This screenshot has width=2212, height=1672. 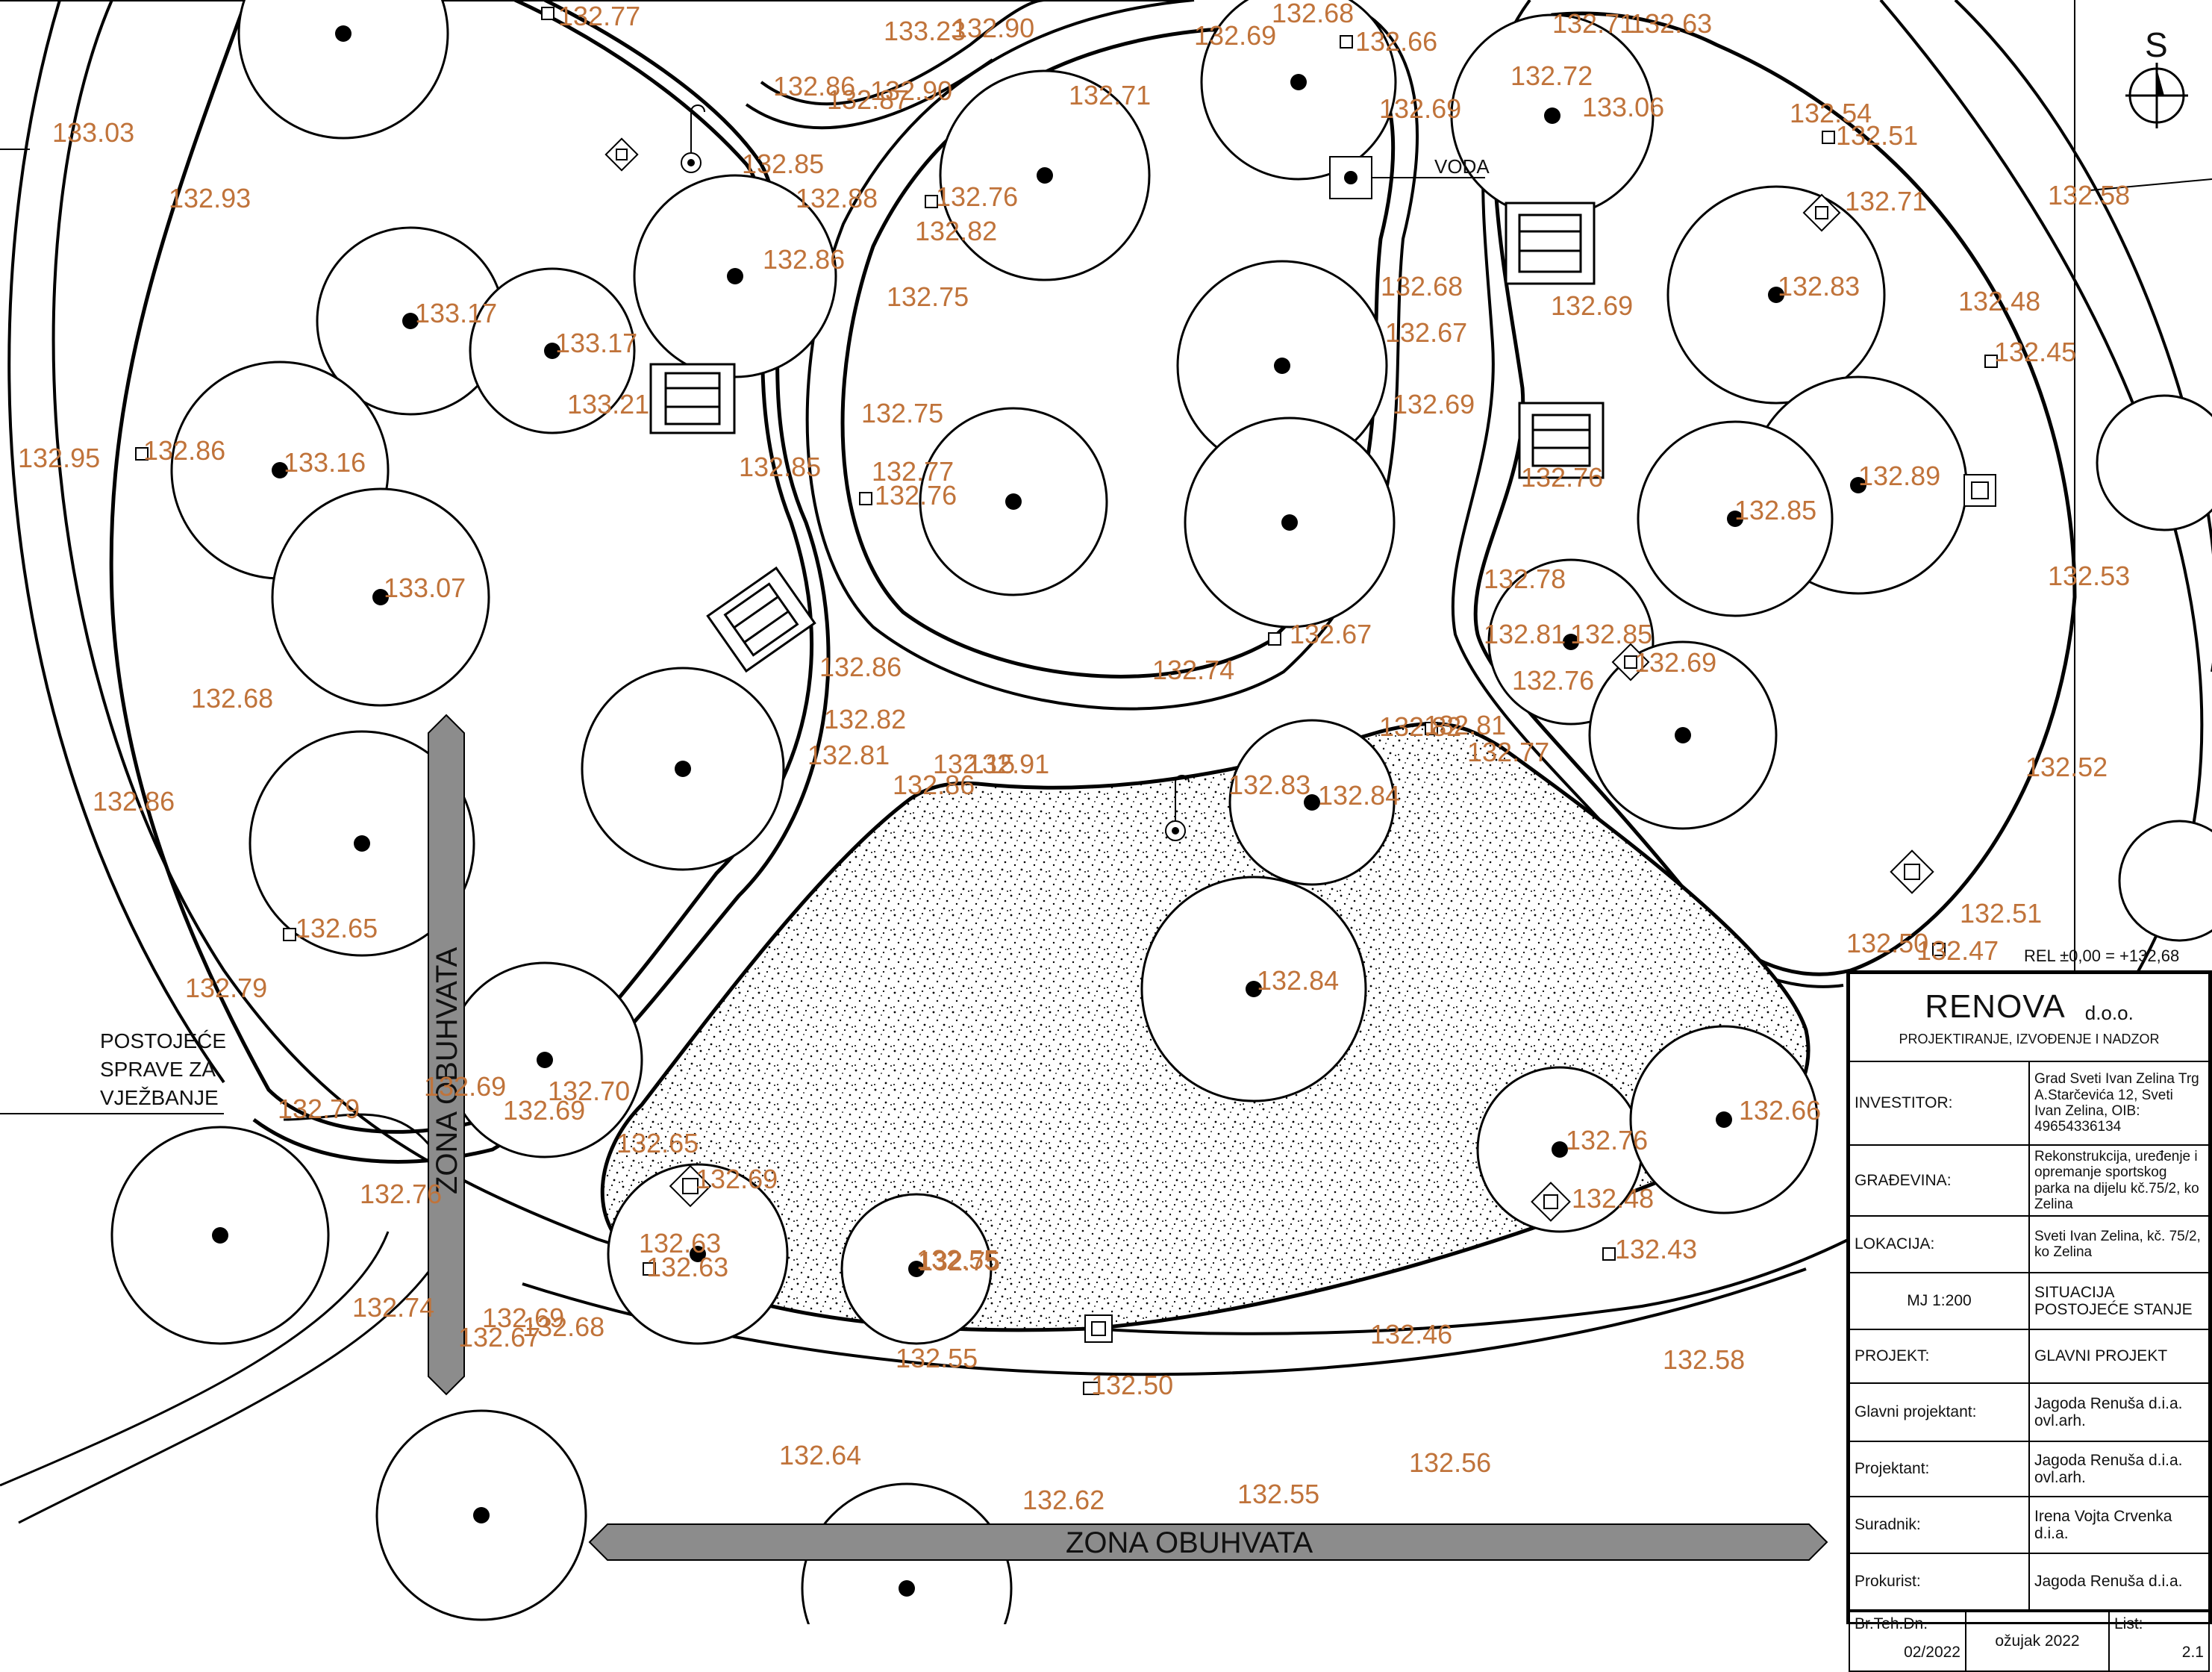 I want to click on north-symbol-label: S, so click(x=2157, y=44).